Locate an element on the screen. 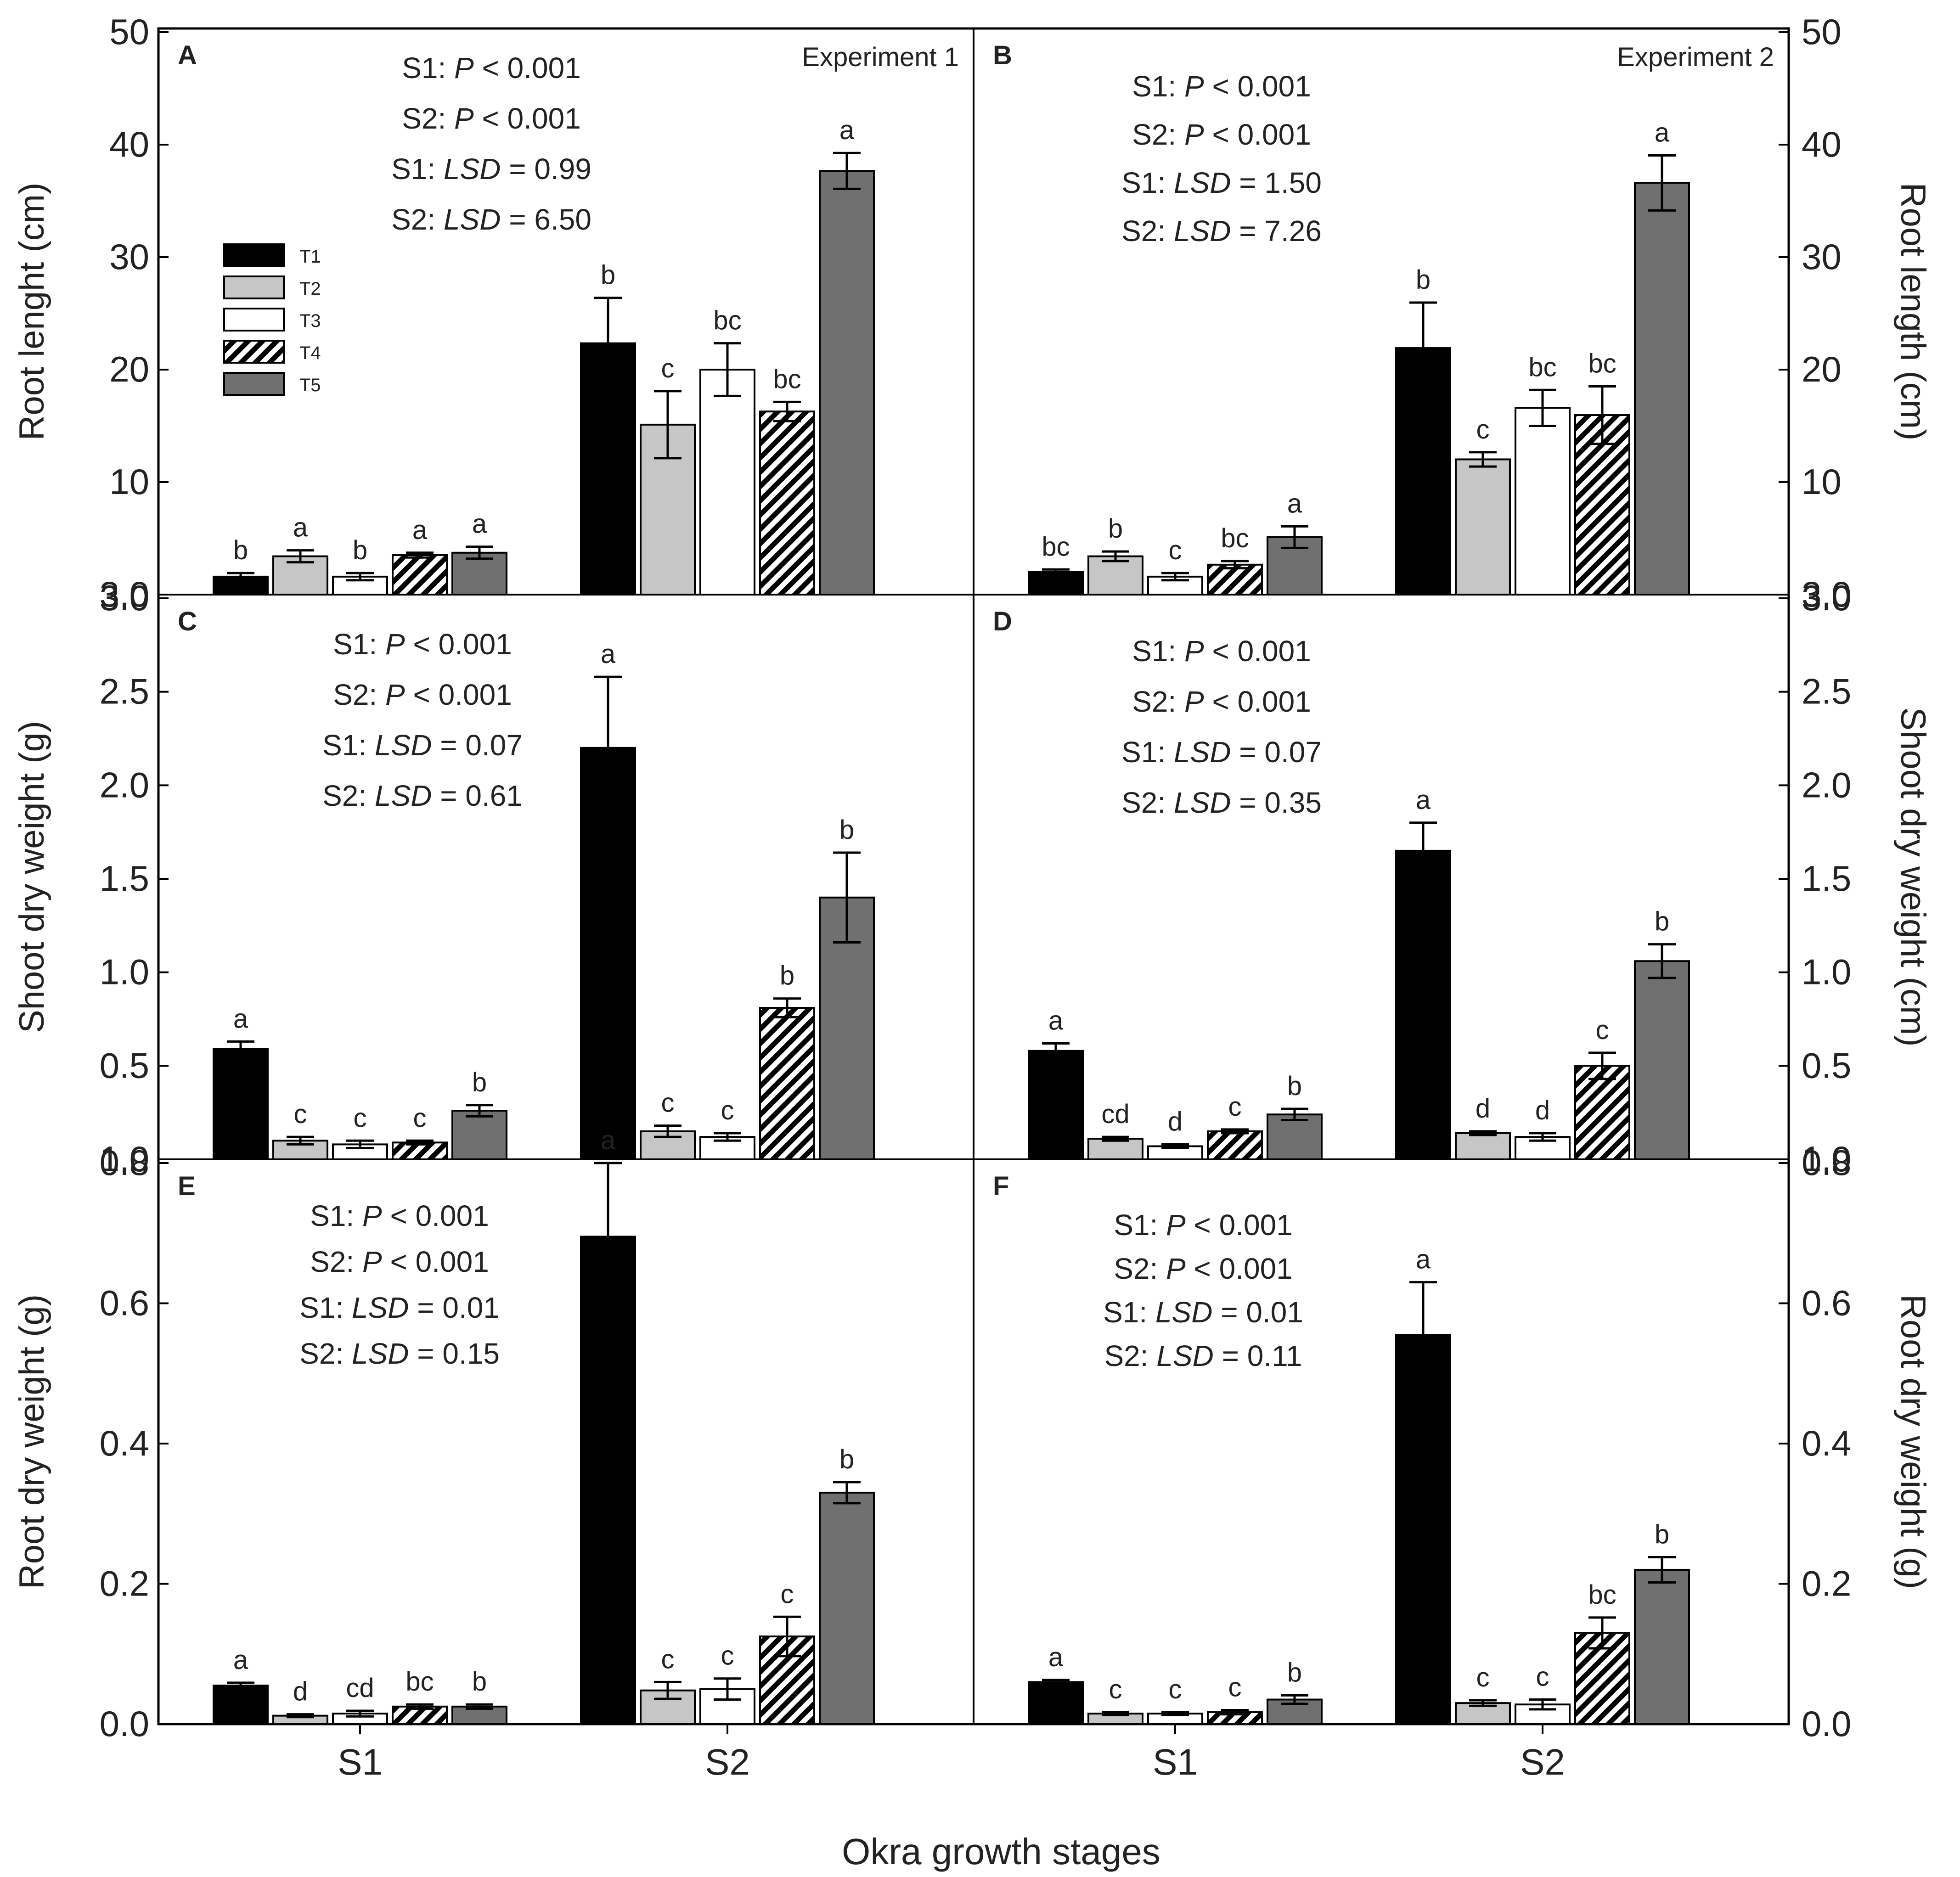  legend-swatch-t5 is located at coordinates (254, 384).